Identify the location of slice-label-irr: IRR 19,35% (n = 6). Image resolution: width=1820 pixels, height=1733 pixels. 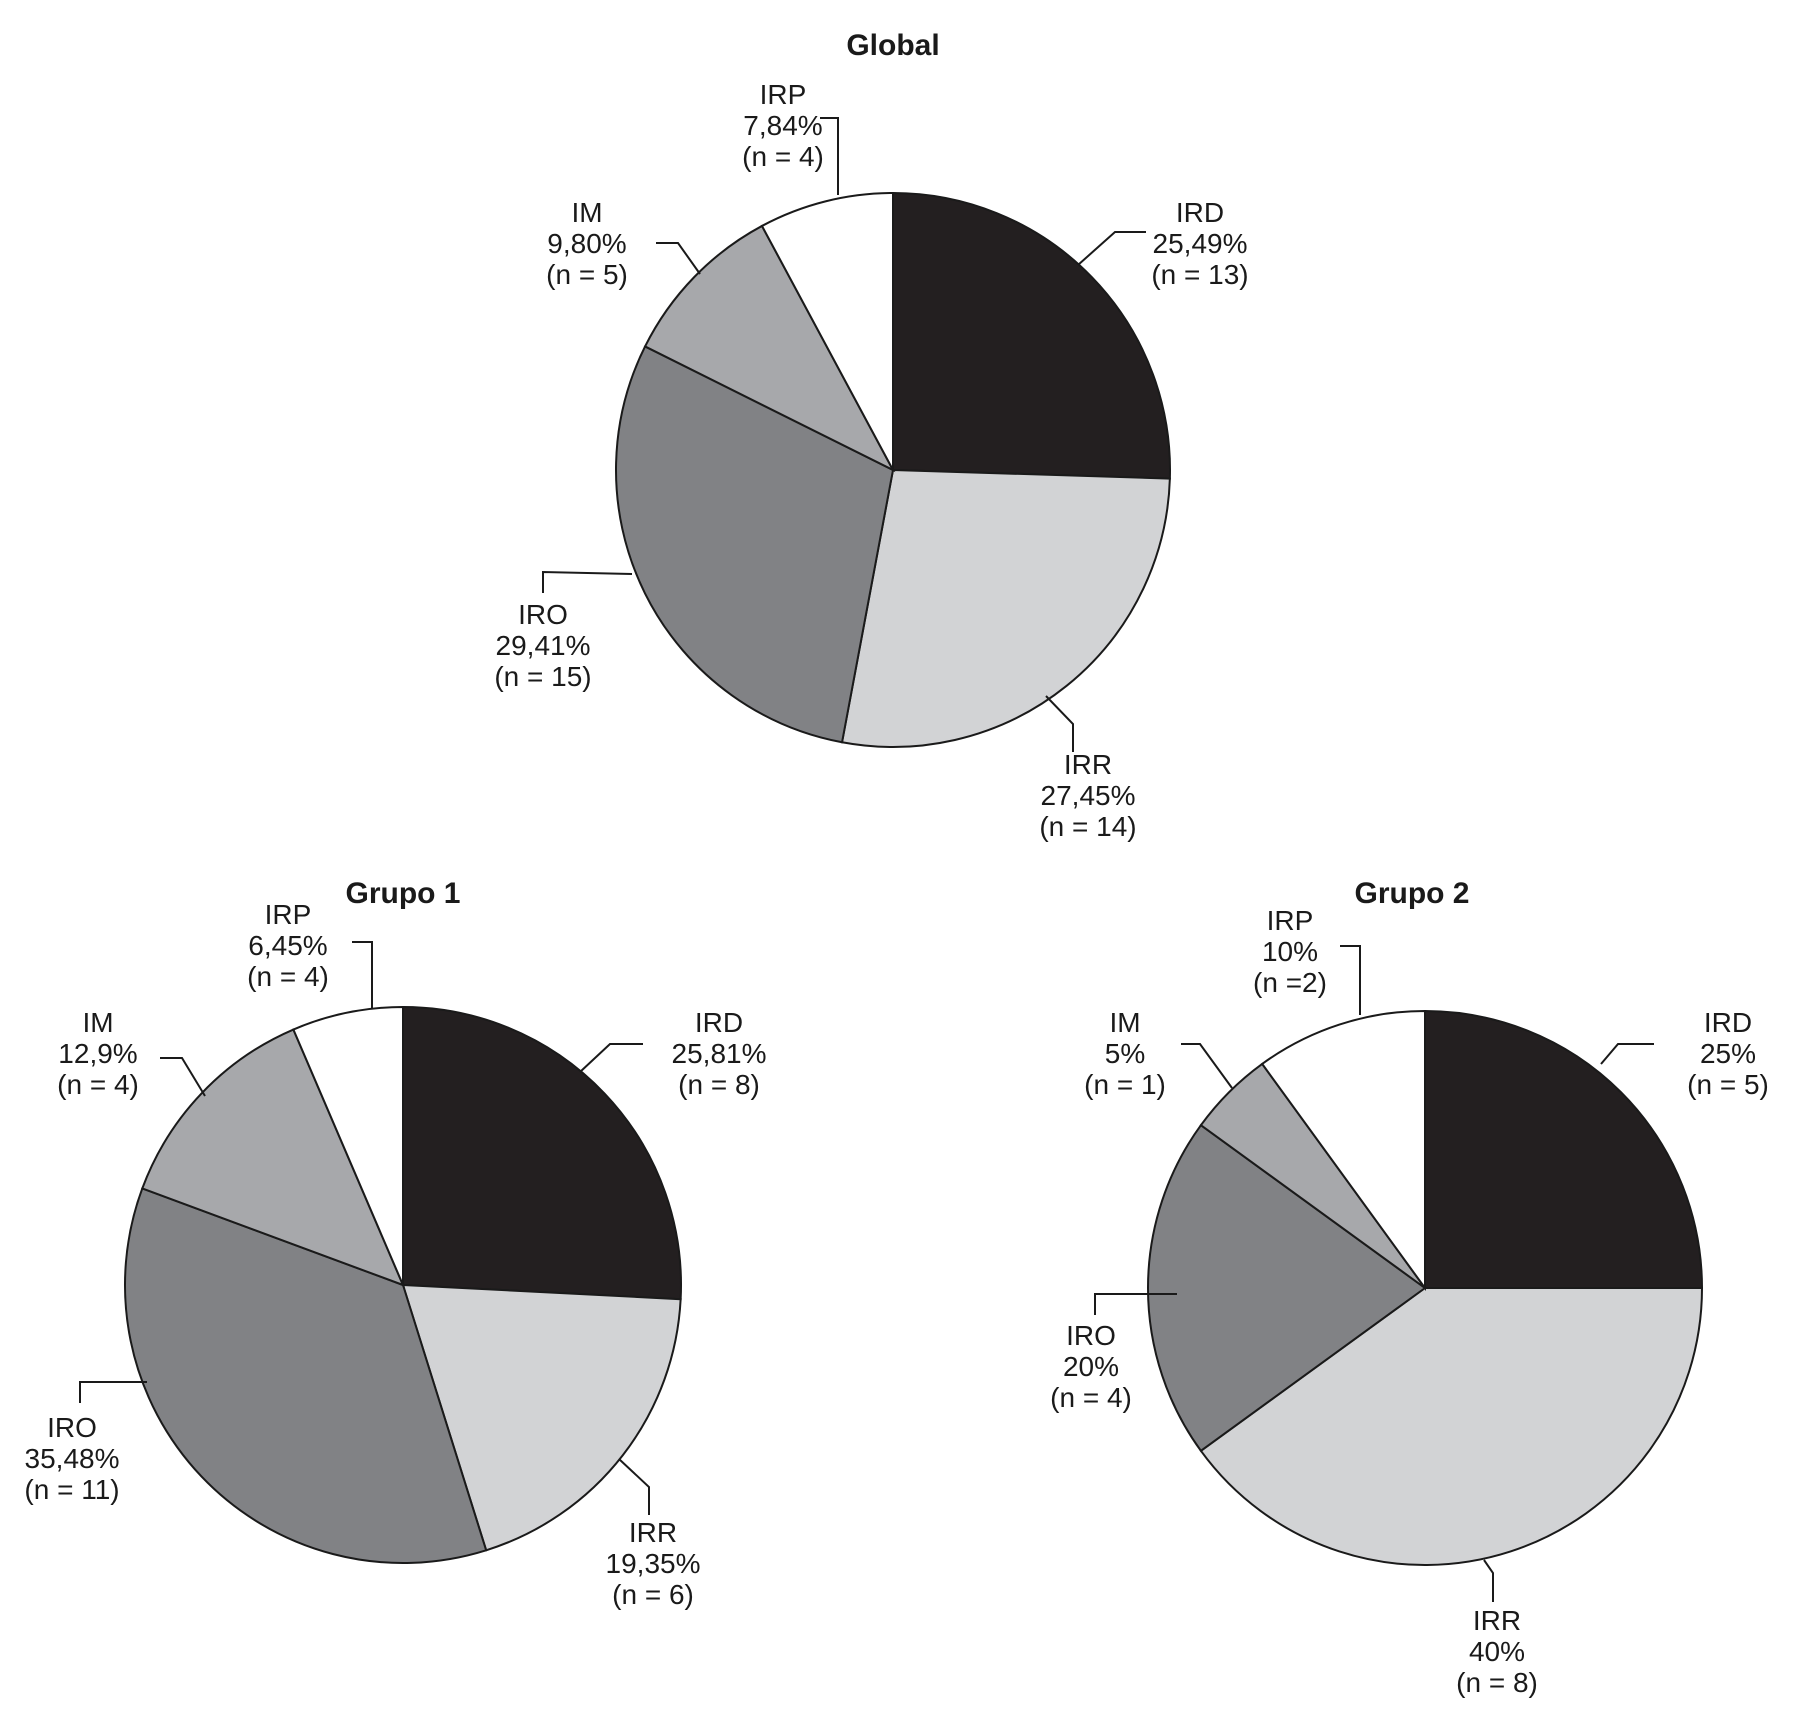
(653, 1563).